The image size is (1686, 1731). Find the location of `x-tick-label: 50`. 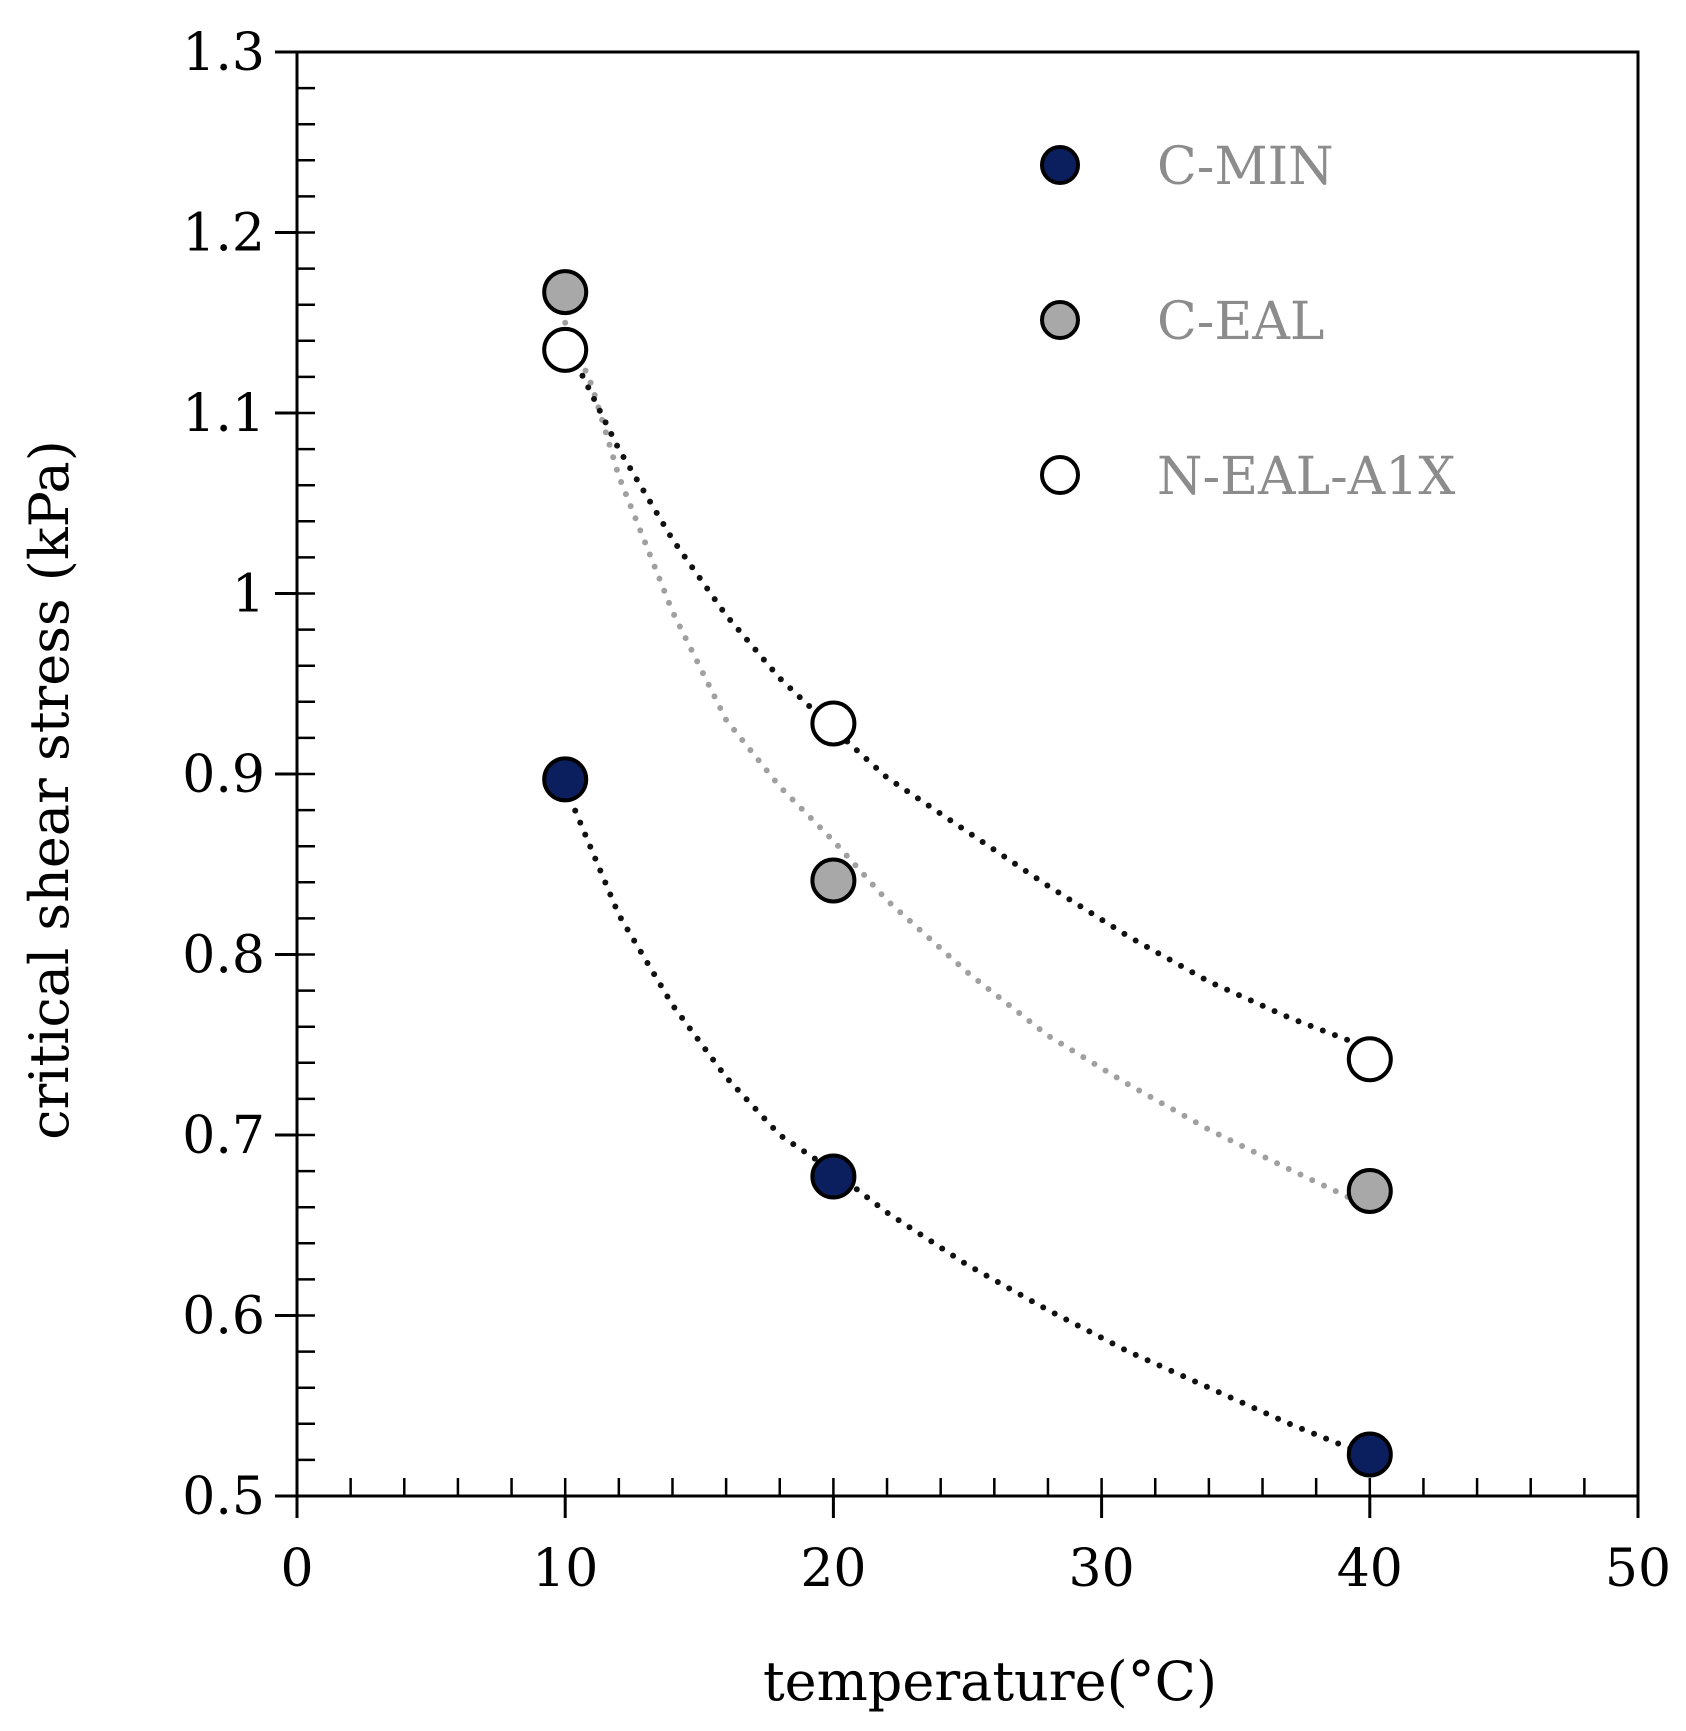

x-tick-label: 50 is located at coordinates (1638, 1569).